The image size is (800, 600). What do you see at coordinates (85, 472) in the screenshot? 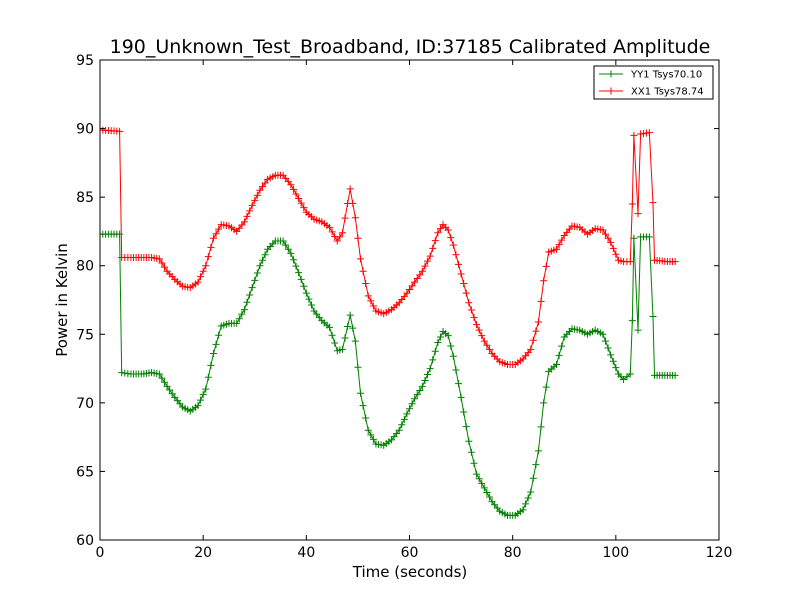
I see `y-tick-label: 65` at bounding box center [85, 472].